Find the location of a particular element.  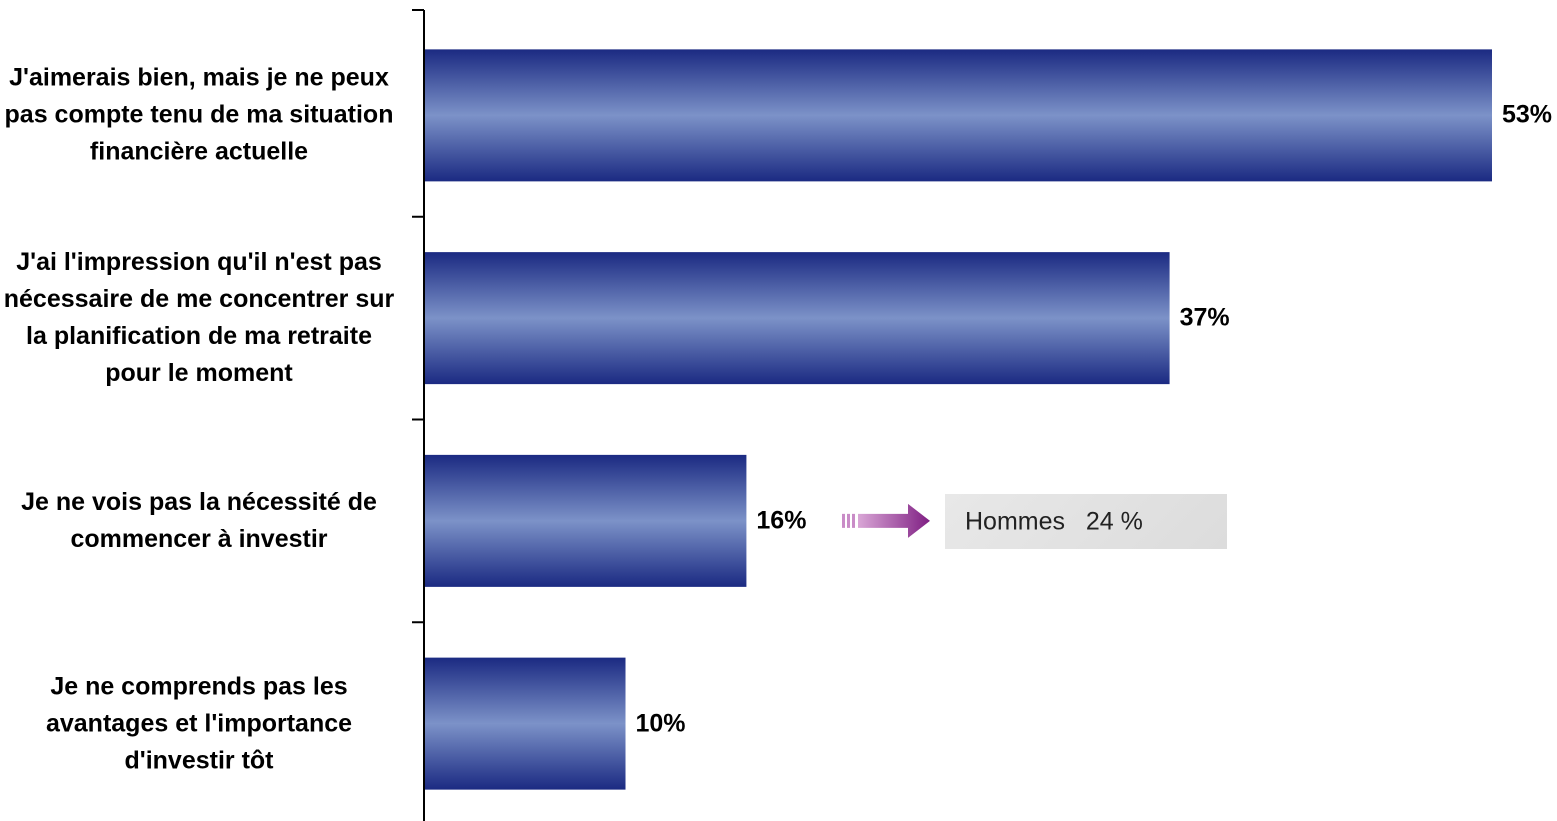

annotation-layer is located at coordinates (886, 520).